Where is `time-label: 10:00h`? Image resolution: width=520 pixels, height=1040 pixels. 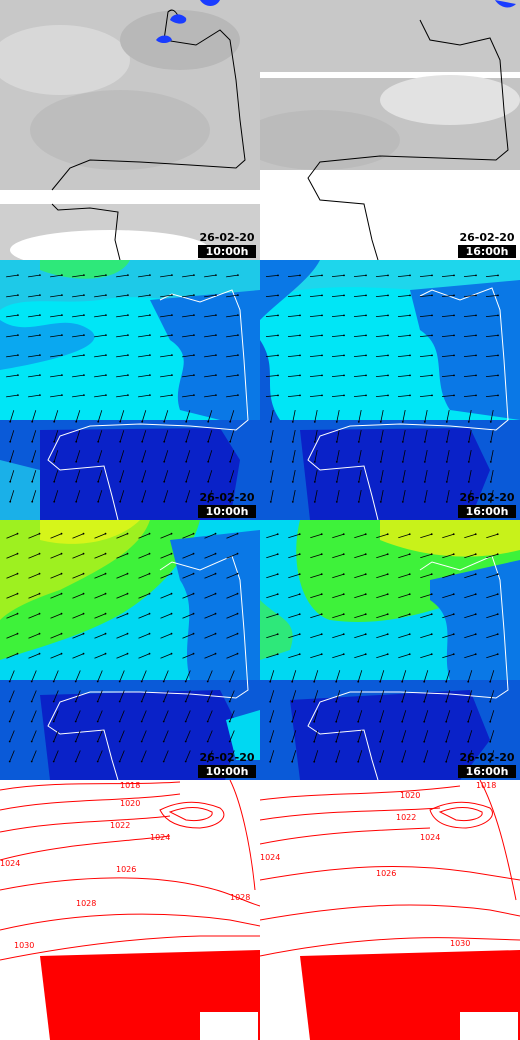
time-label: 10:00h is located at coordinates (227, 251).